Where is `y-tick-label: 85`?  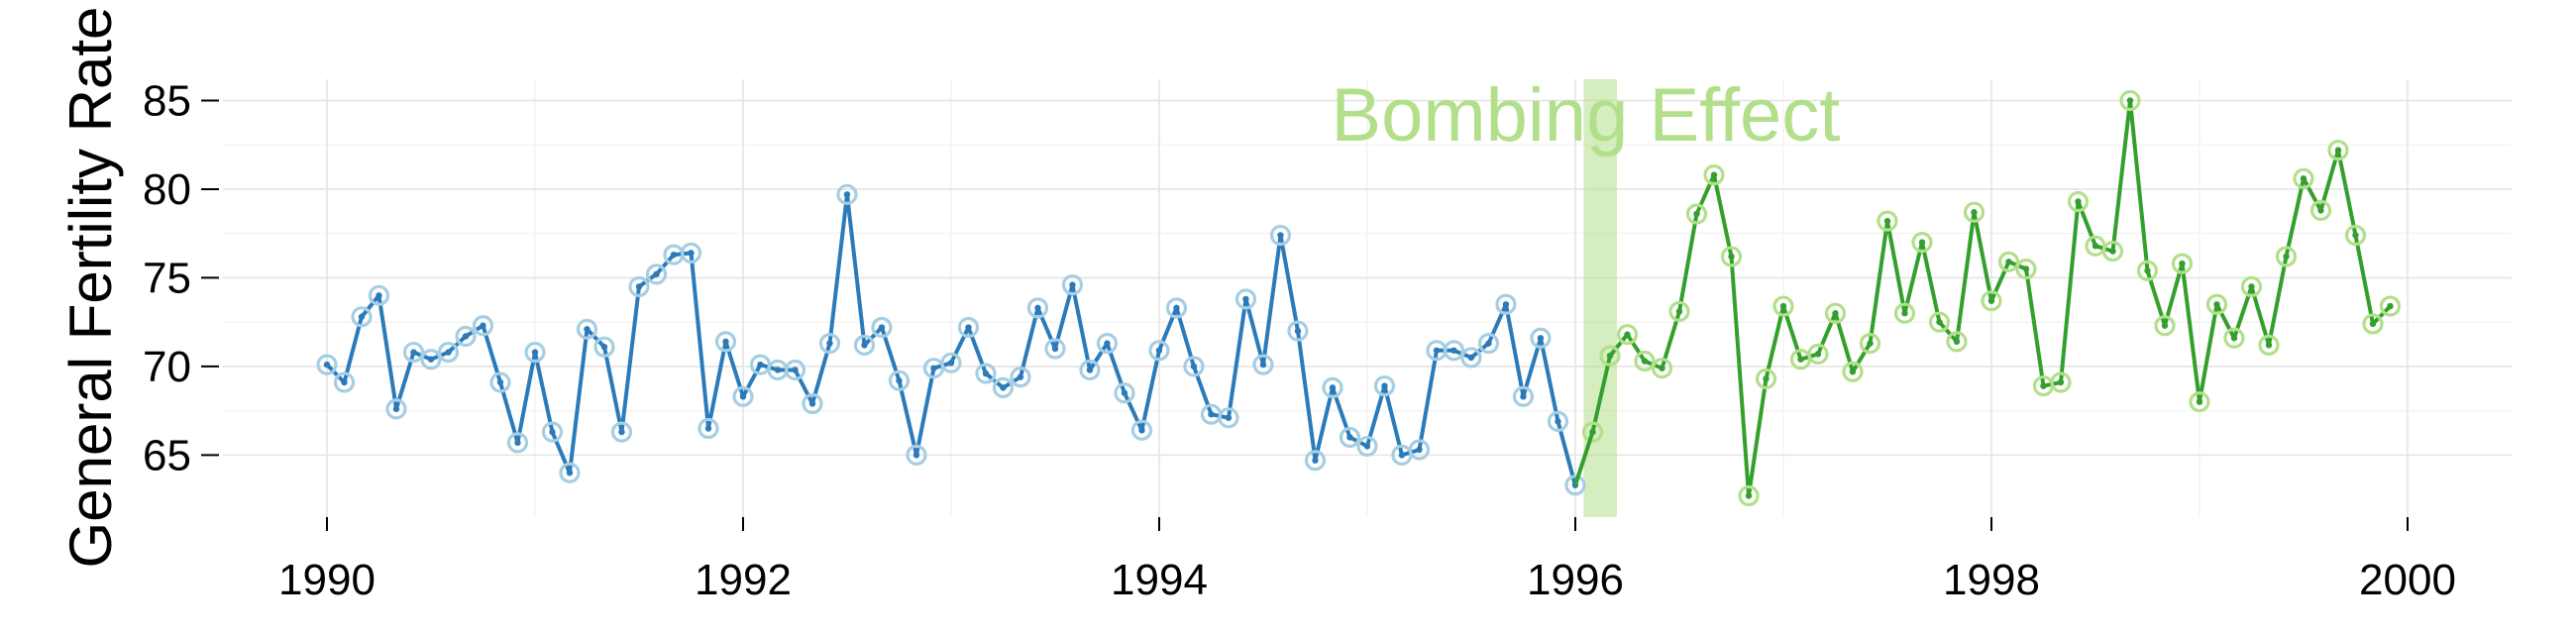 y-tick-label: 85 is located at coordinates (167, 100).